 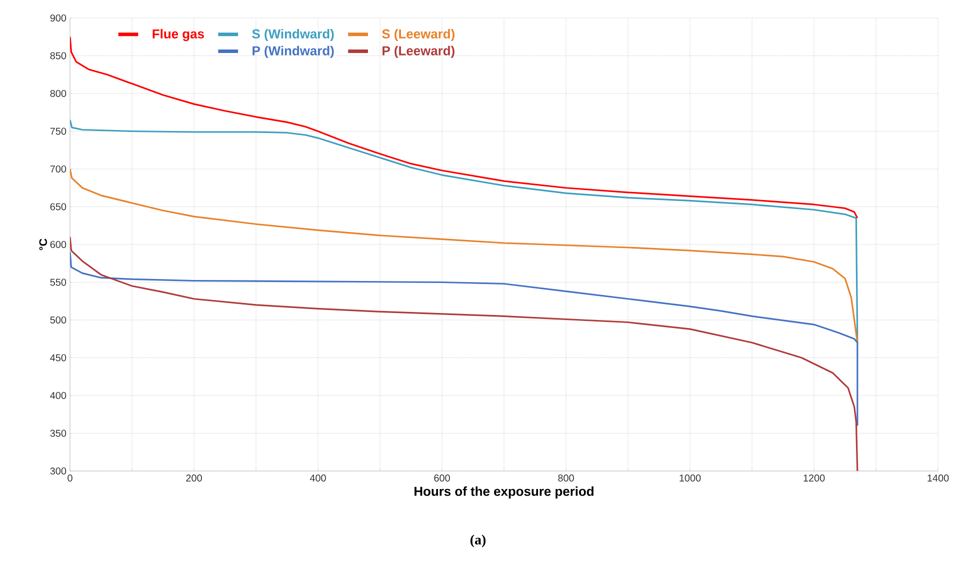 I want to click on y-tick-label: 500, so click(x=58, y=320).